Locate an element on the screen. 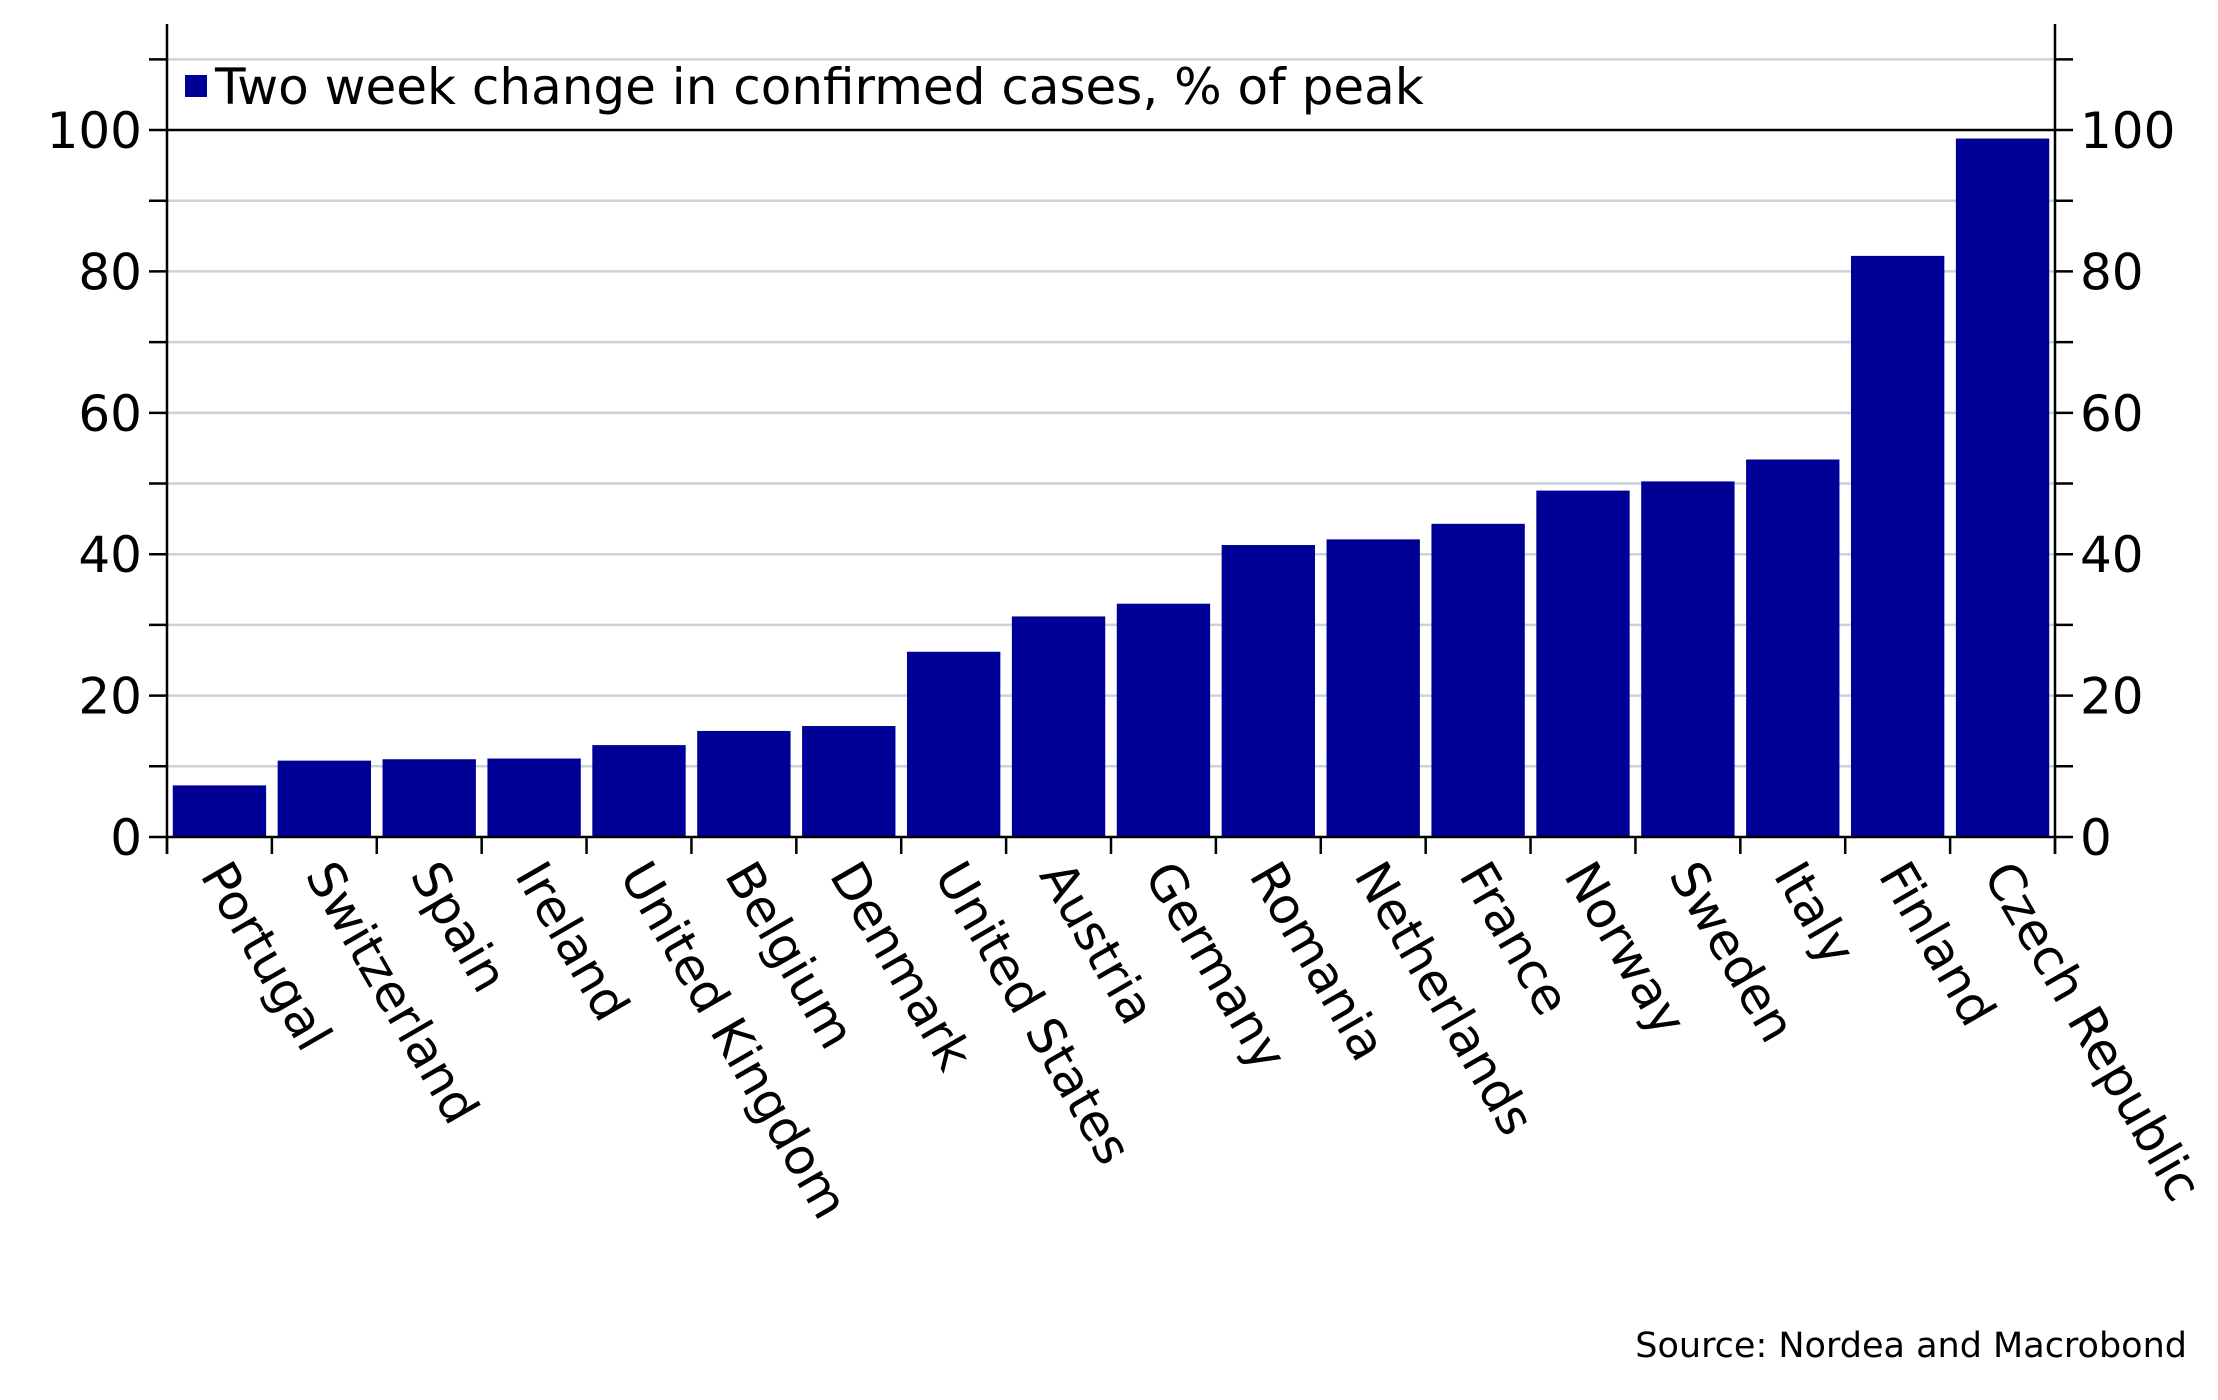  y-tick-label-left: 0 is located at coordinates (126, 838).